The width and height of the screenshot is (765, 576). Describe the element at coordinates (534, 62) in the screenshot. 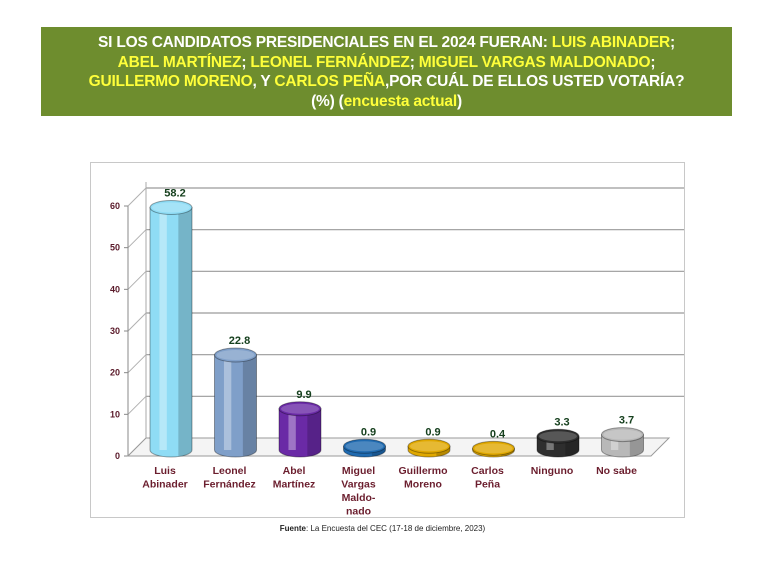

I see `title-highlight: MIGUEL VARGAS MALDONADO` at that location.